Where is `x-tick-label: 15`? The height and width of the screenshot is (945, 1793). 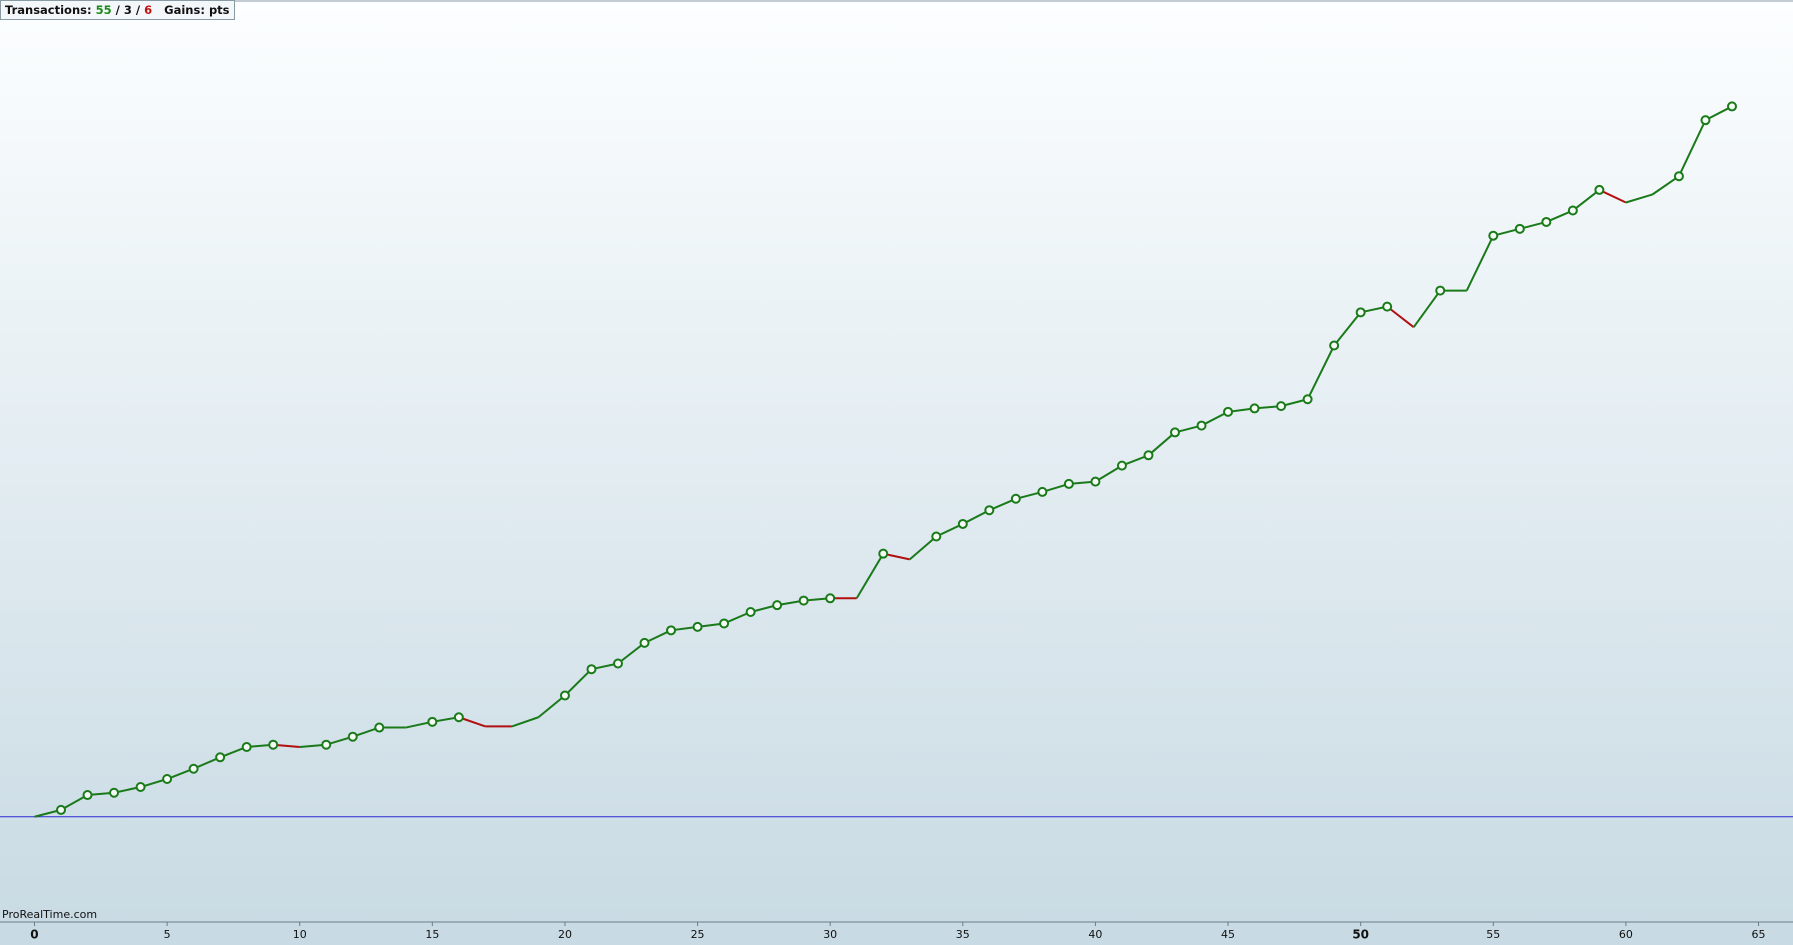
x-tick-label: 15 is located at coordinates (432, 934).